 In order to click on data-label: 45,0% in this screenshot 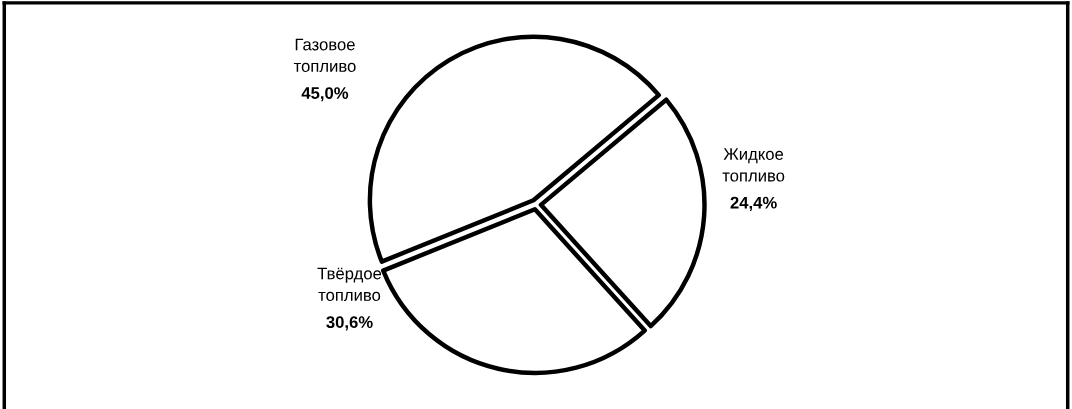, I will do `click(325, 94)`.